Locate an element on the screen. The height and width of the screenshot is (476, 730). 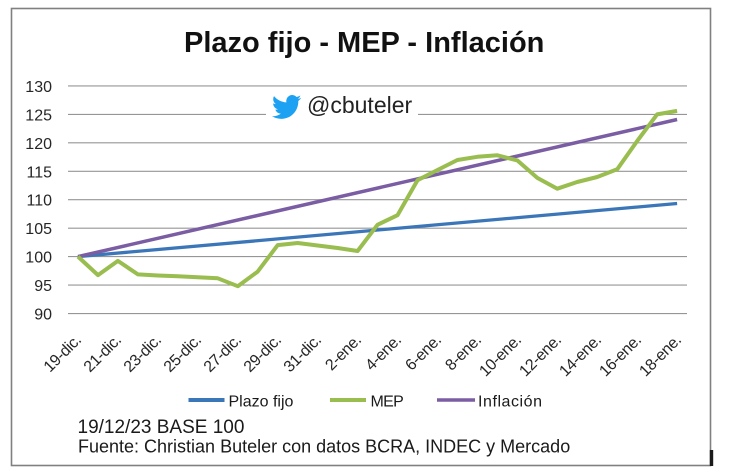
svg-text: 125 is located at coordinates (38, 115).